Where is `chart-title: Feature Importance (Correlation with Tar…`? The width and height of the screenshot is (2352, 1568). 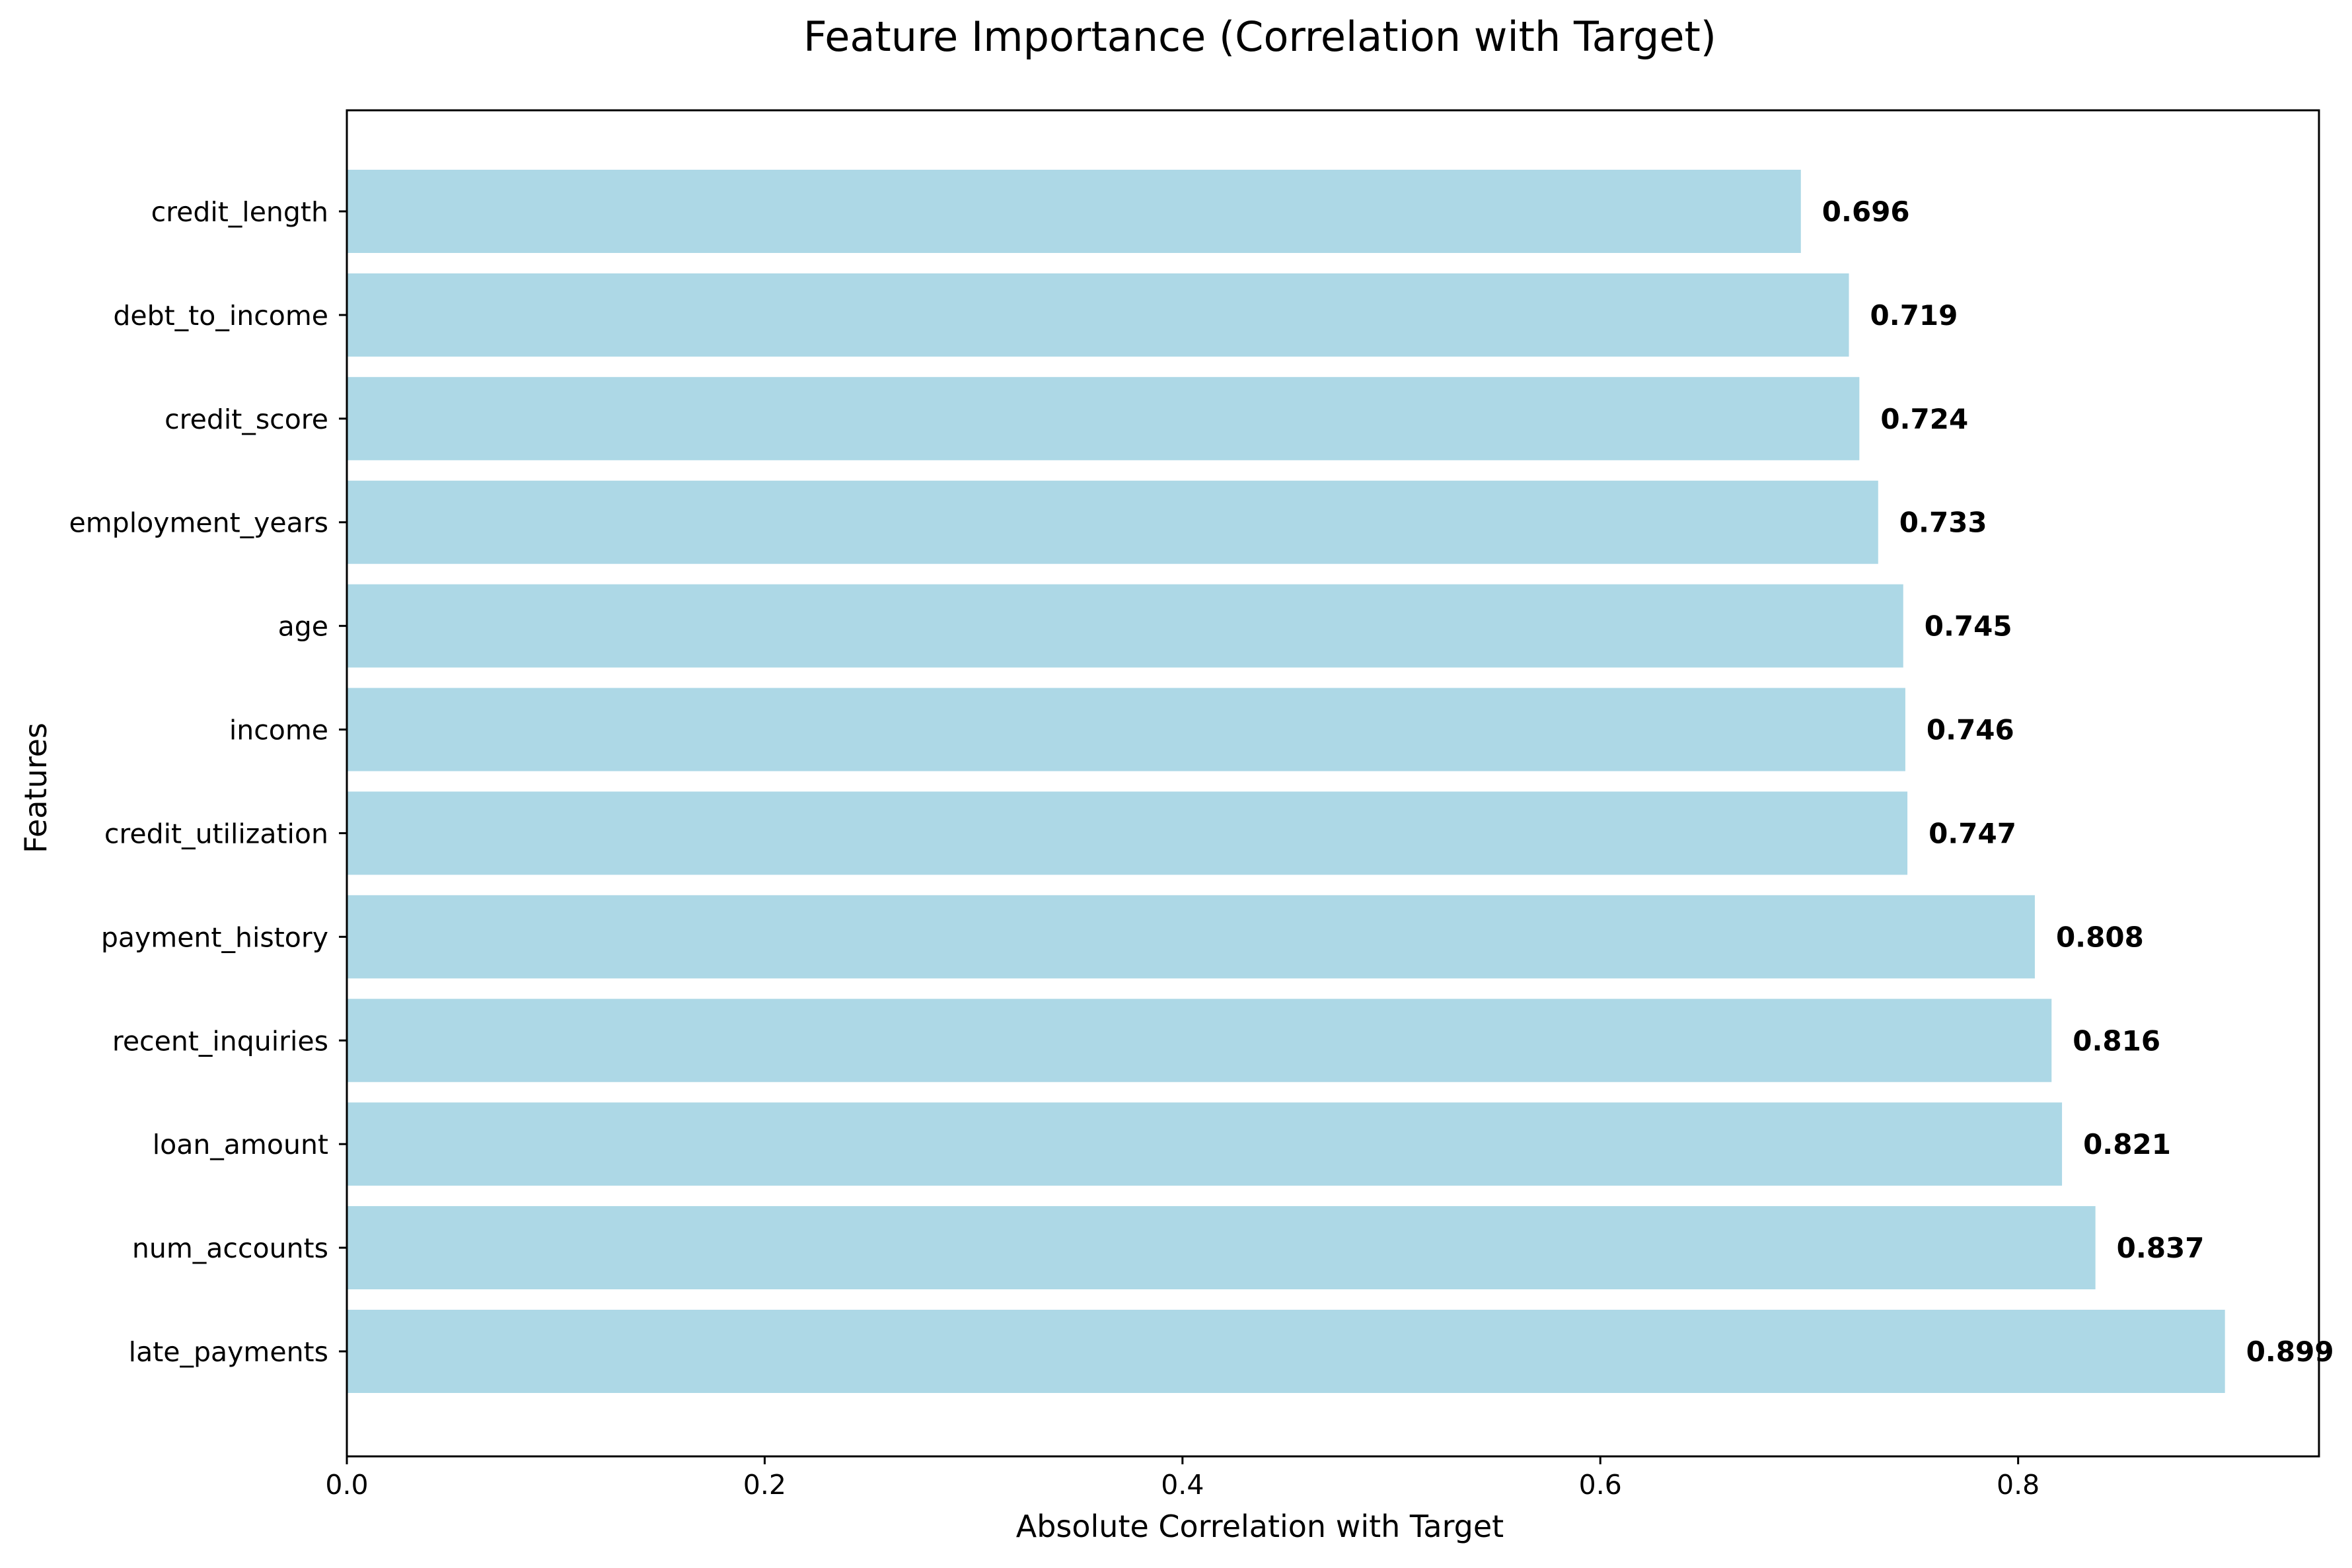 chart-title: Feature Importance (Correlation with Tar… is located at coordinates (1259, 37).